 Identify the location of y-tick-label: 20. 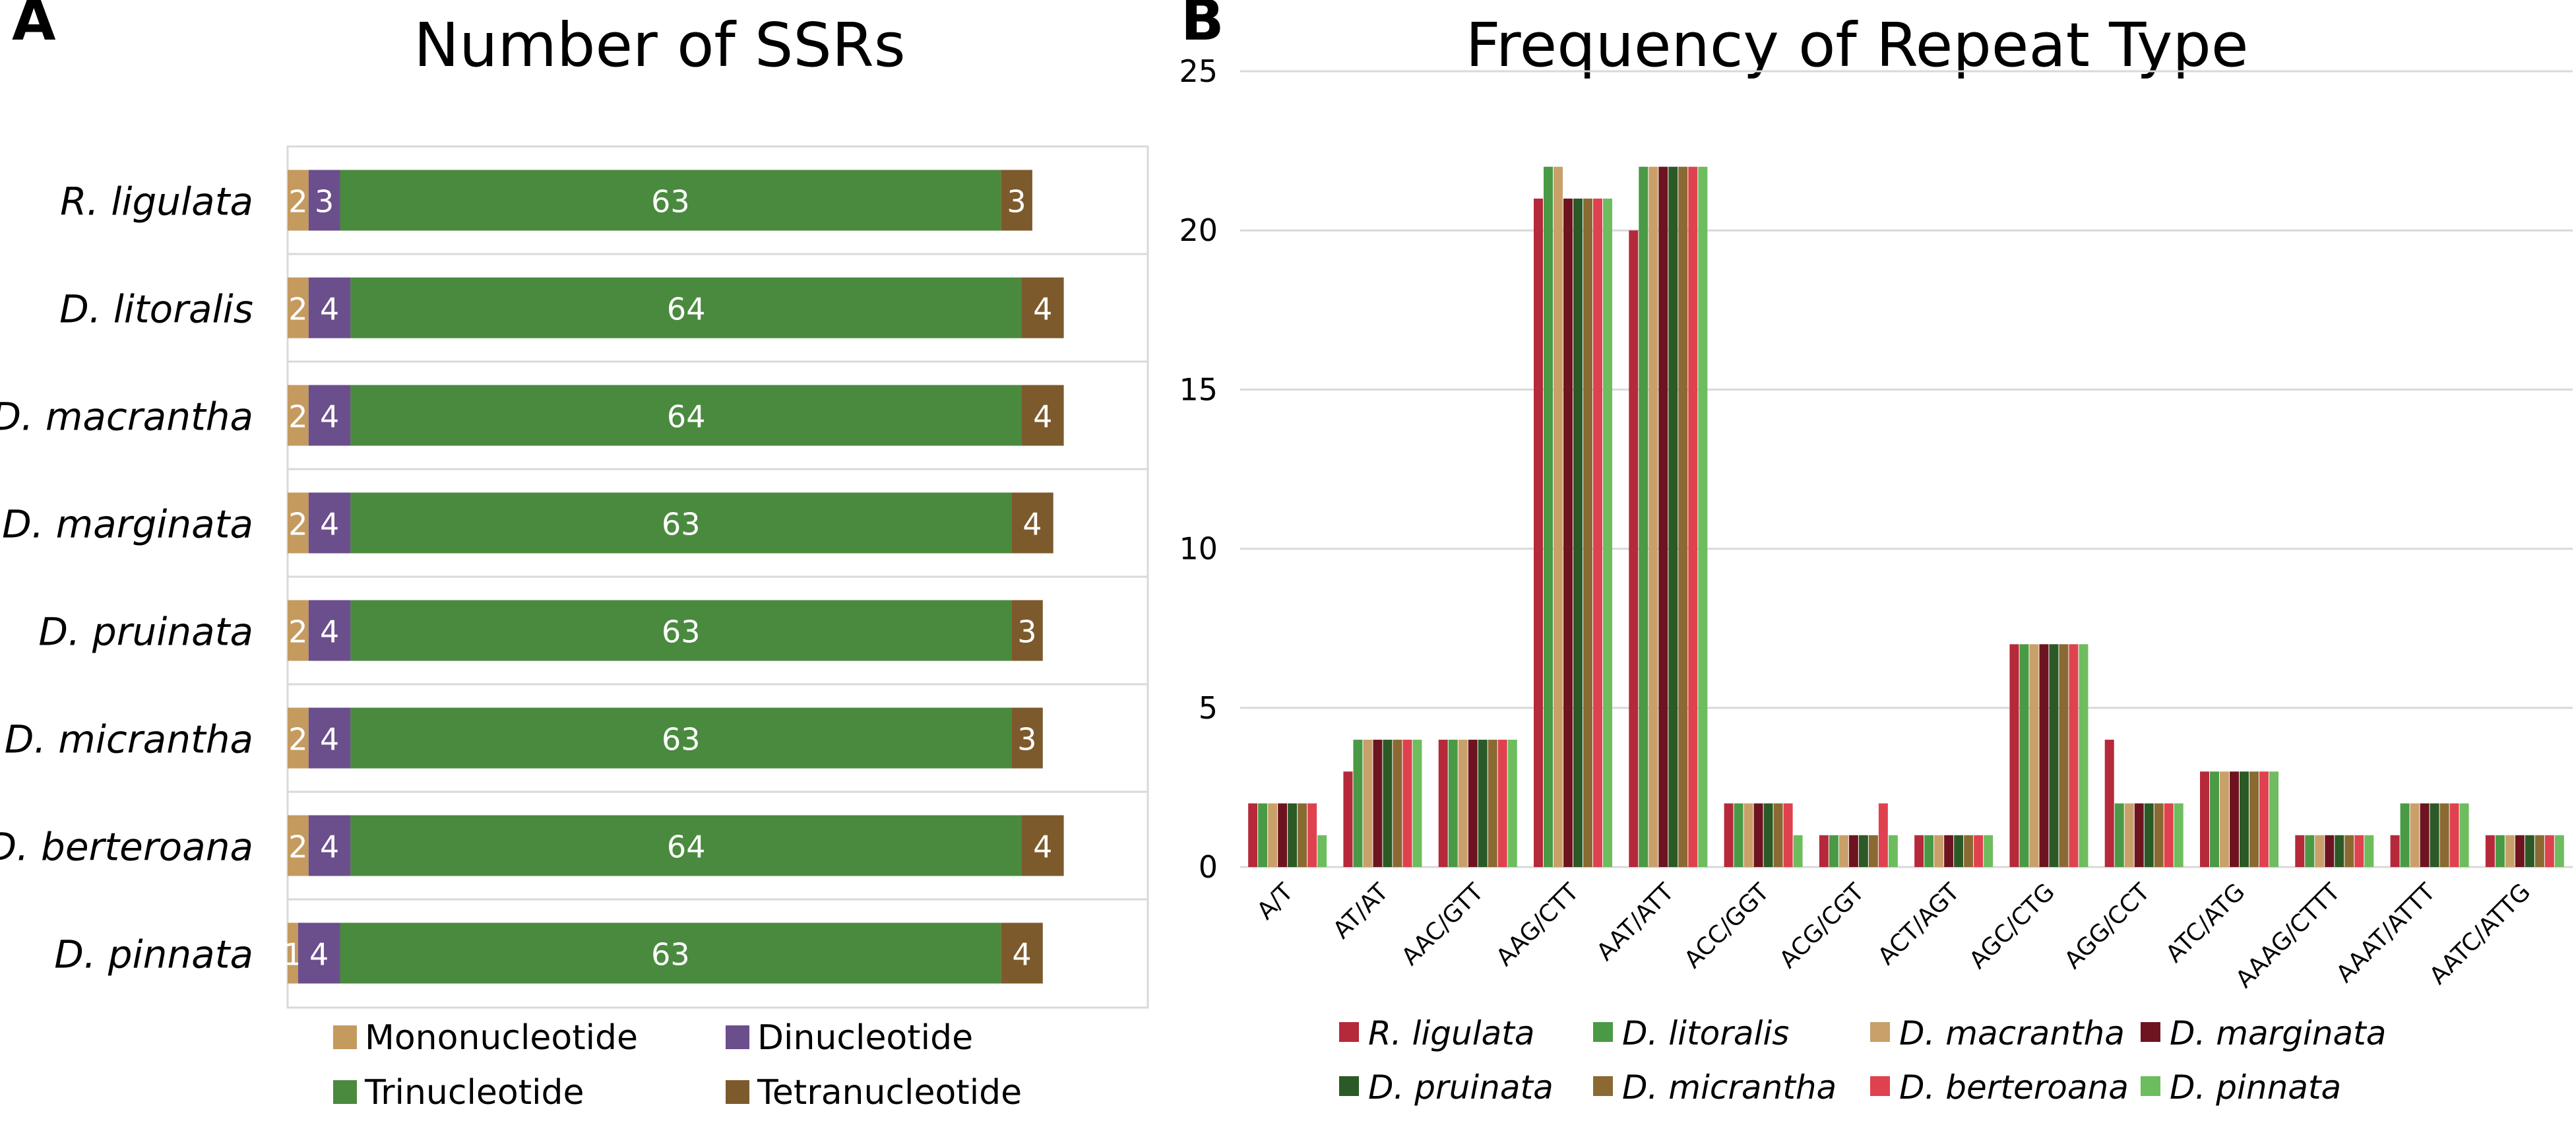
(1198, 230).